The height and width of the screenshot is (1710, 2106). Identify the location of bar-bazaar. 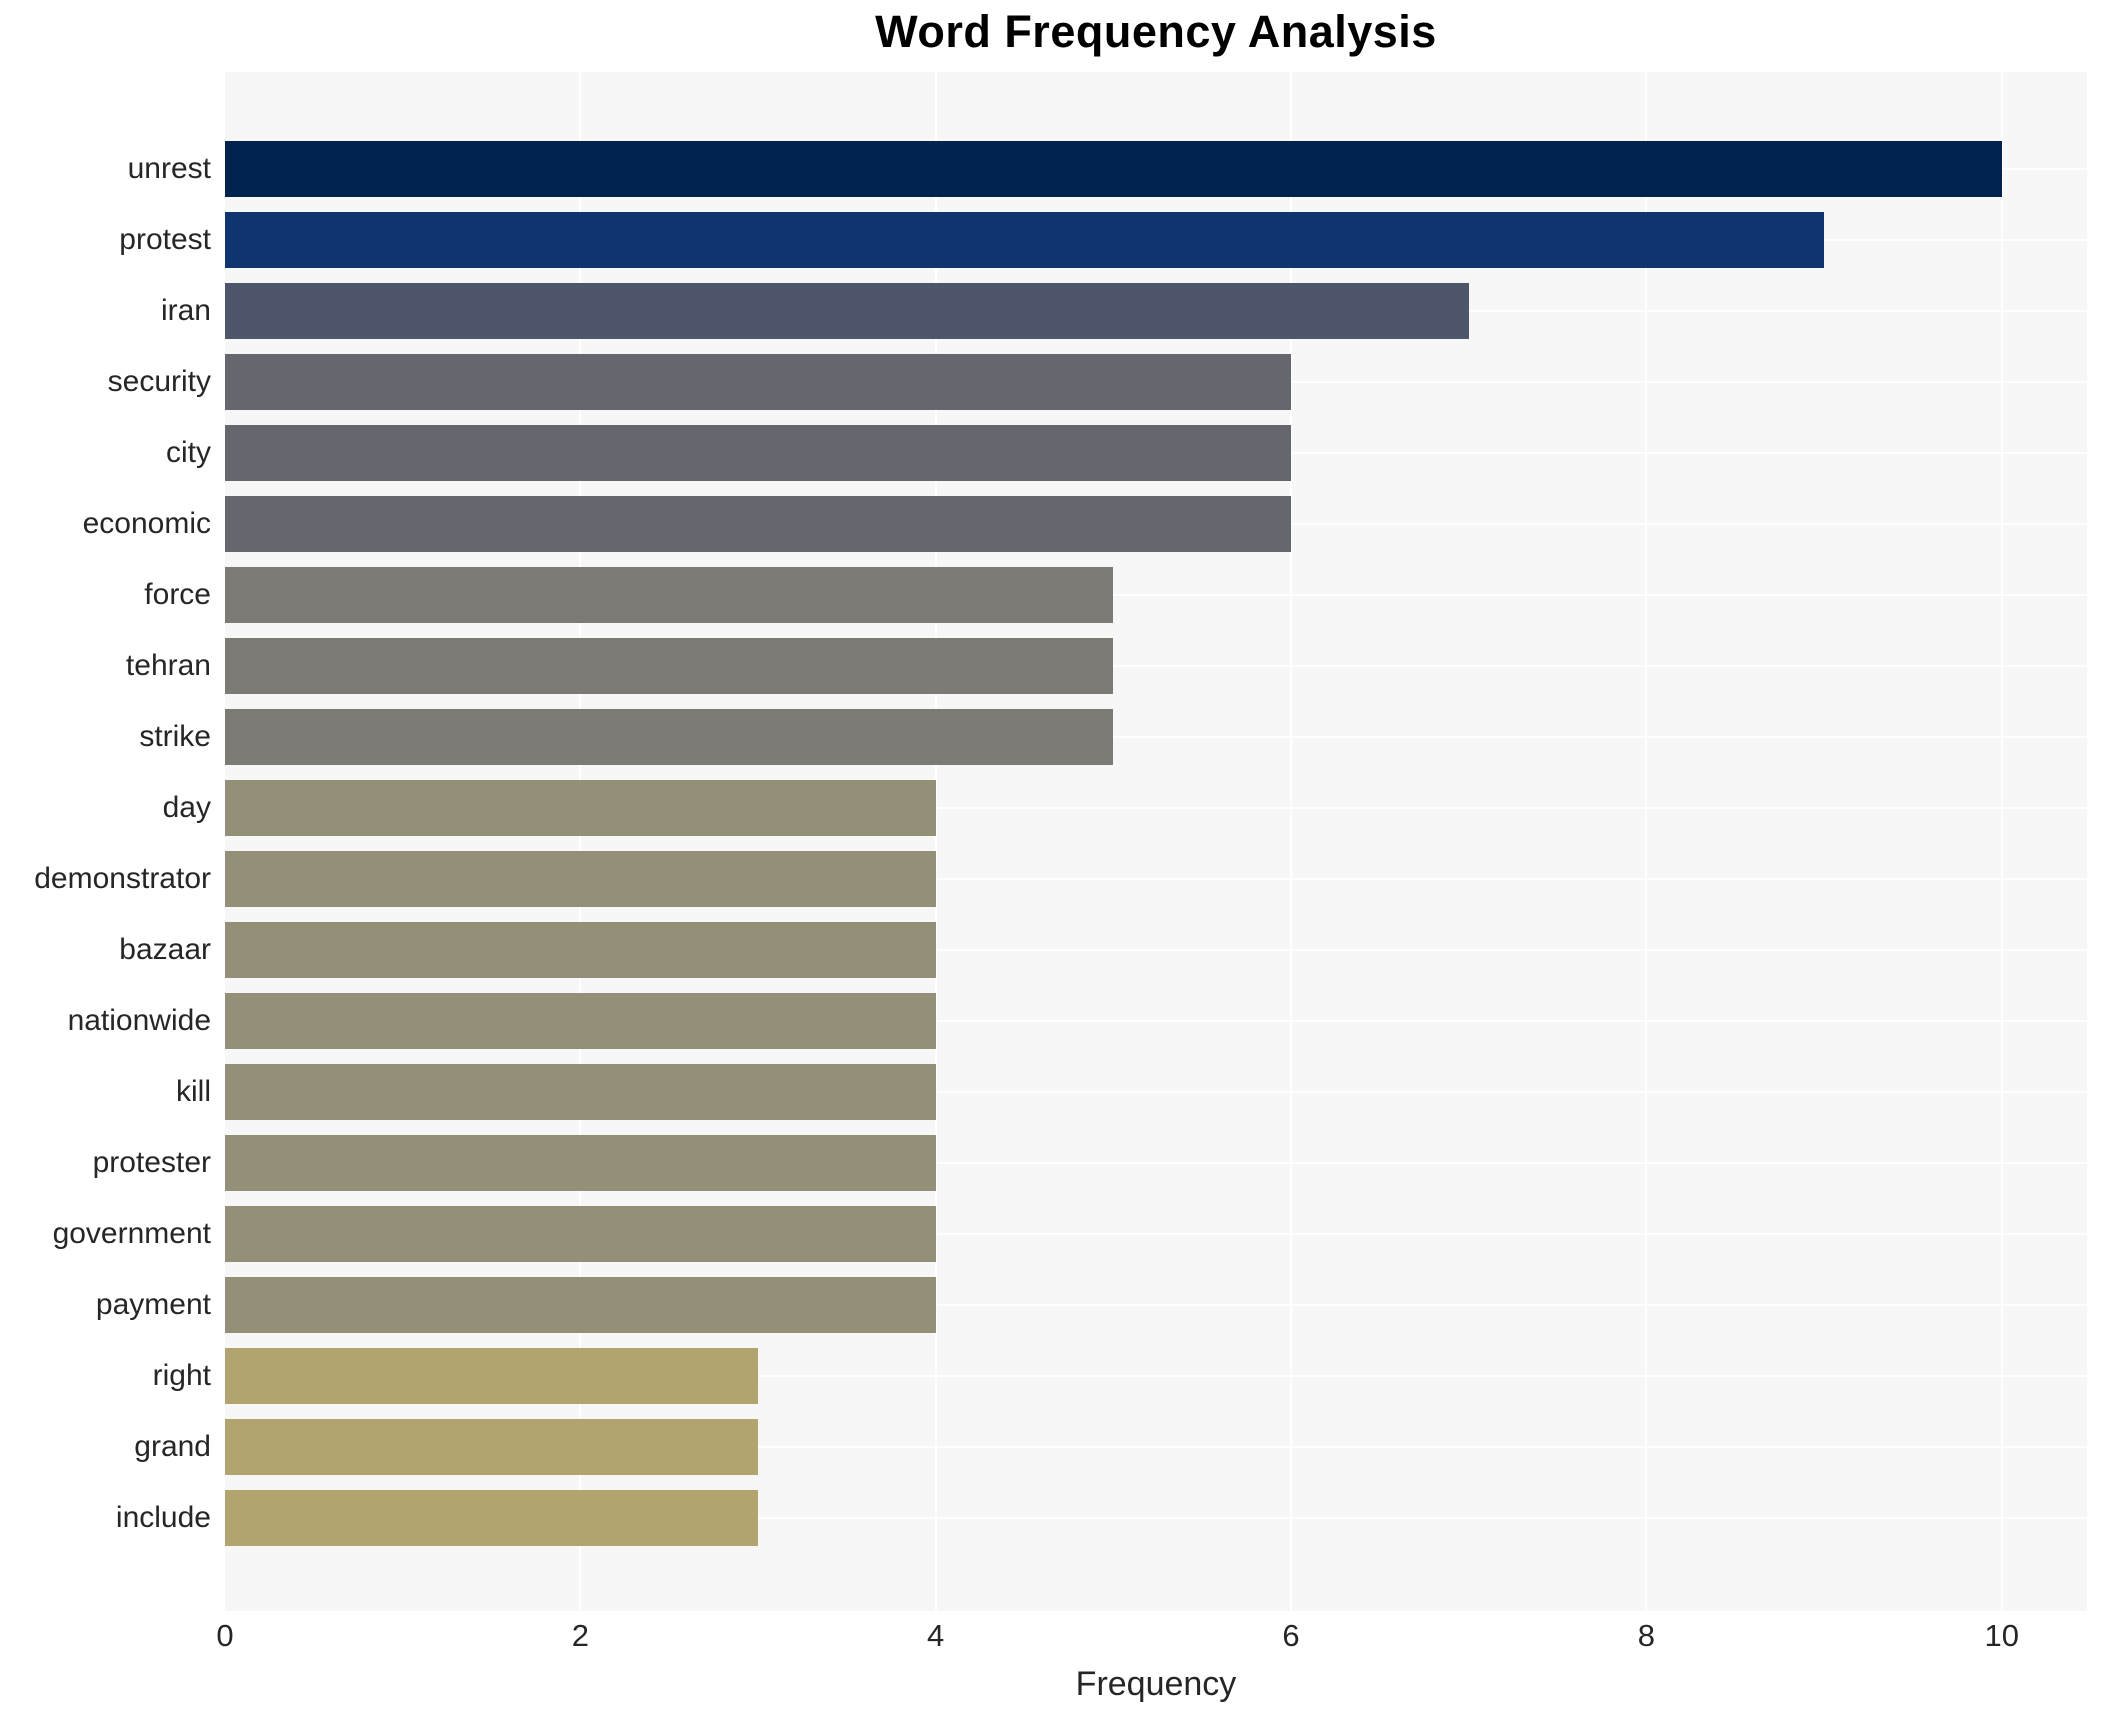
(580, 950).